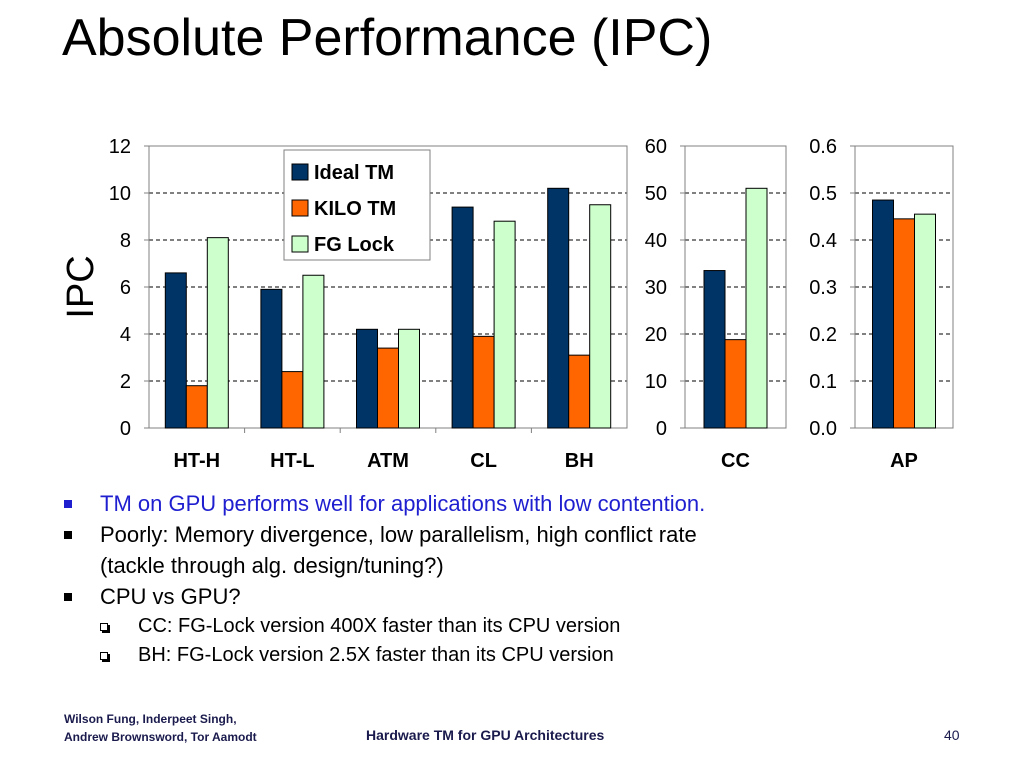 Image resolution: width=1024 pixels, height=768 pixels. What do you see at coordinates (120, 147) in the screenshot?
I see `y-tick-label: 12` at bounding box center [120, 147].